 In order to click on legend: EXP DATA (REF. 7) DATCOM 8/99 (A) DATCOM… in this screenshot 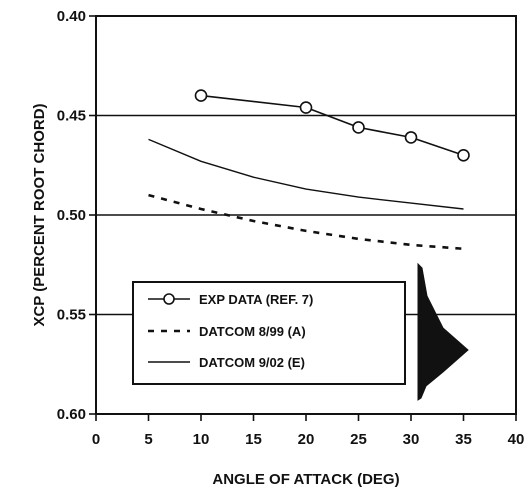, I will do `click(269, 333)`.